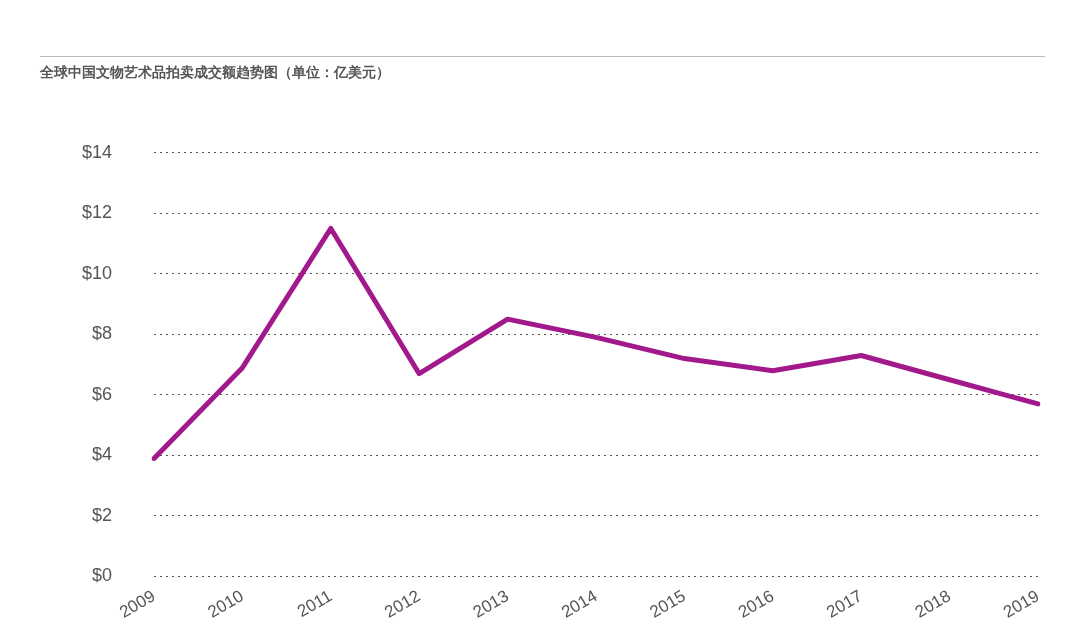 This screenshot has height=643, width=1080. I want to click on y-tick-label: $6, so click(102, 393).